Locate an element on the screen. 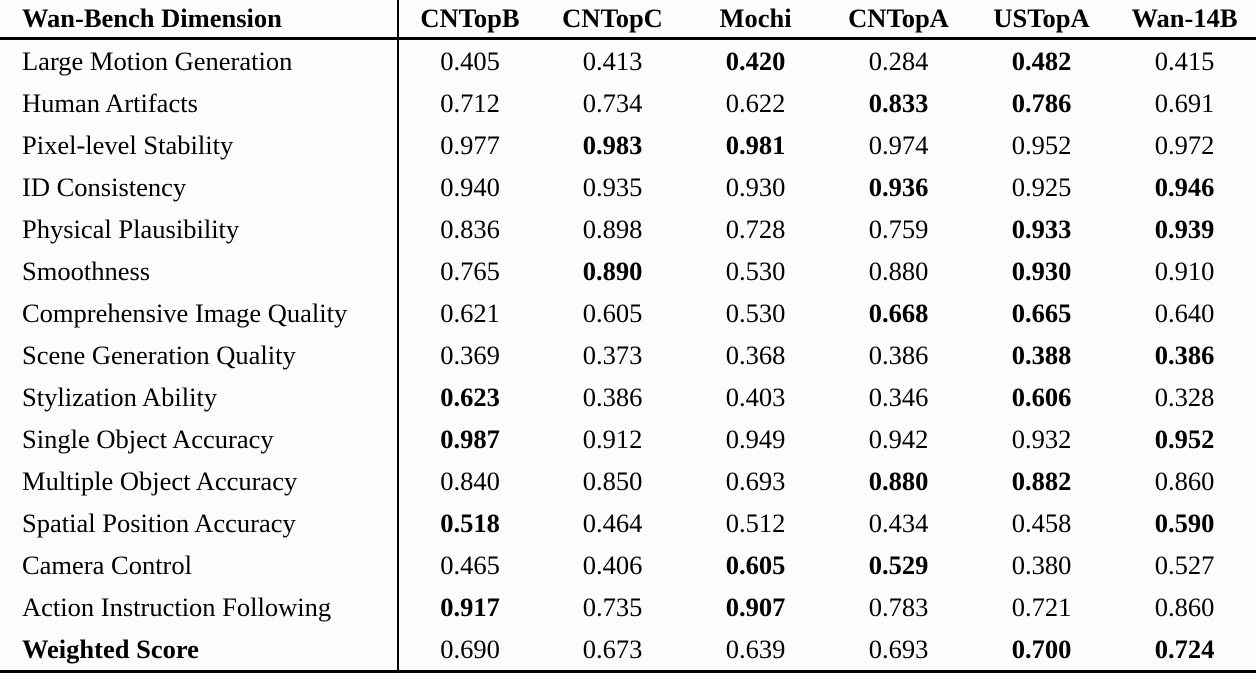  value-cell: 0.783 is located at coordinates (898, 606).